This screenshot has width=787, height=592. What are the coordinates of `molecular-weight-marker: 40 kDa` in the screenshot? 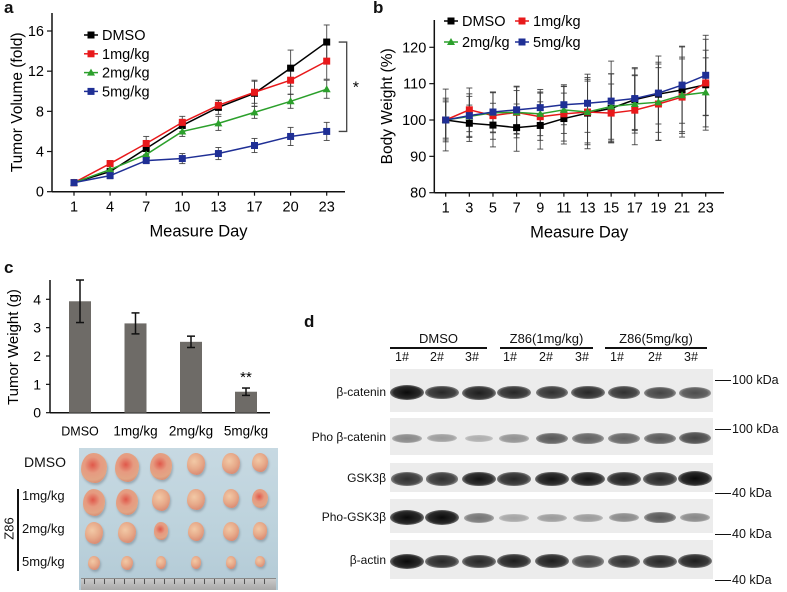 It's located at (743, 580).